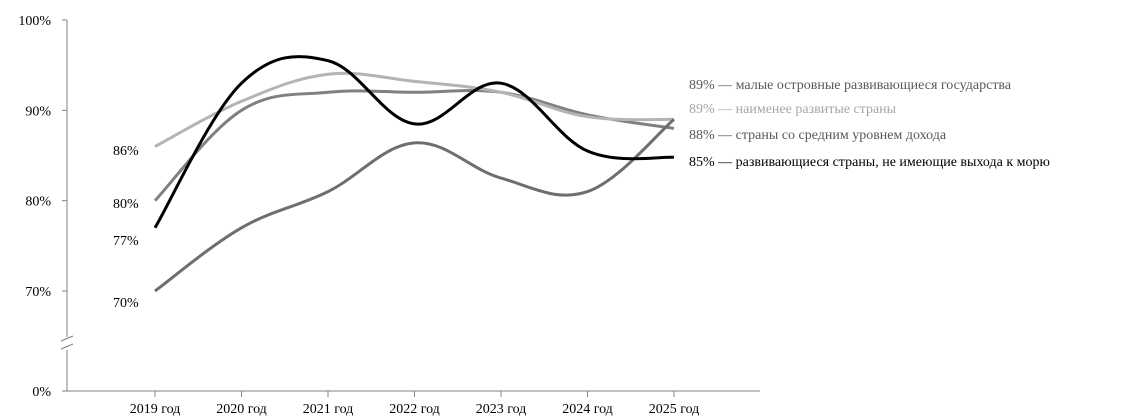 This screenshot has height=419, width=1137. I want to click on y-tick-label: 90%, so click(38, 111).